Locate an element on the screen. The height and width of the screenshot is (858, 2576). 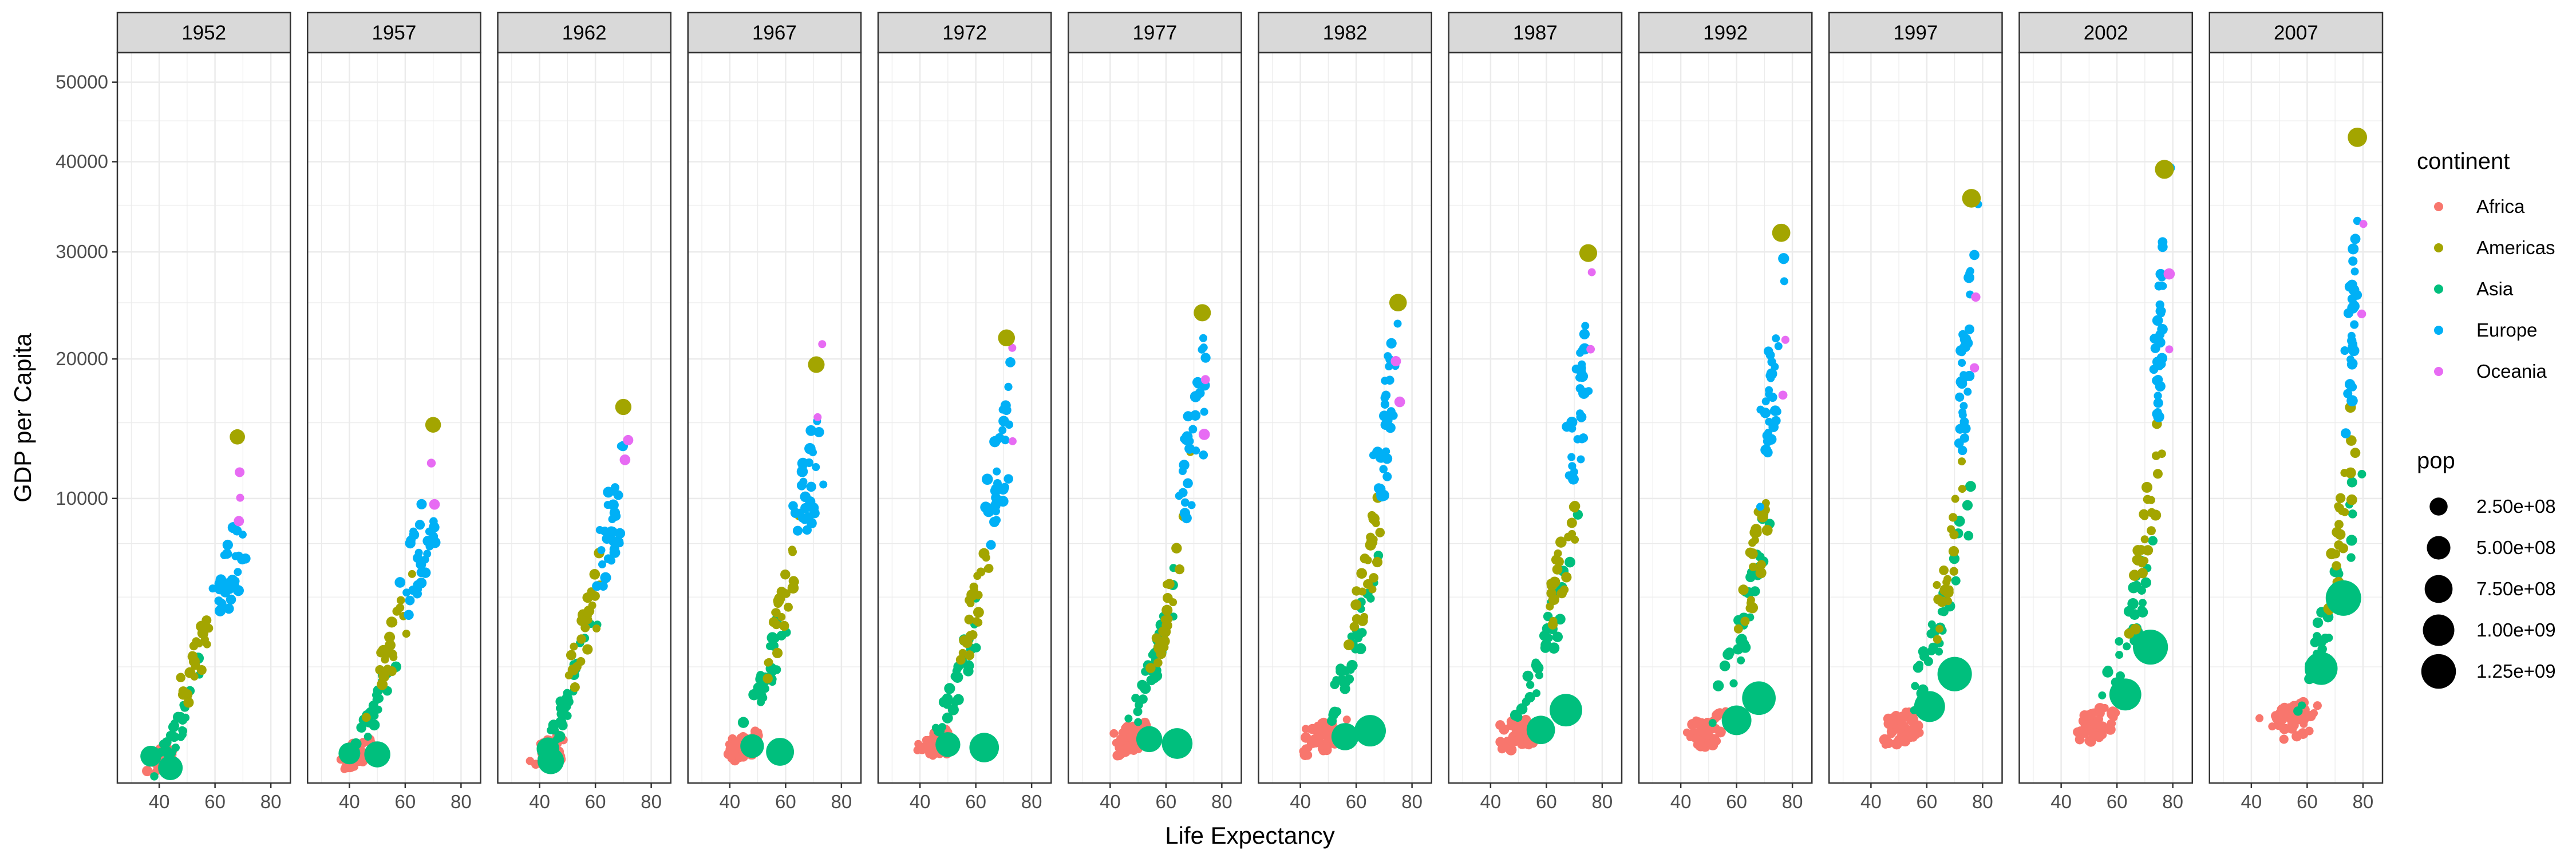
facet-panel-1977: 1977 40 60 80 is located at coordinates (1155, 412).